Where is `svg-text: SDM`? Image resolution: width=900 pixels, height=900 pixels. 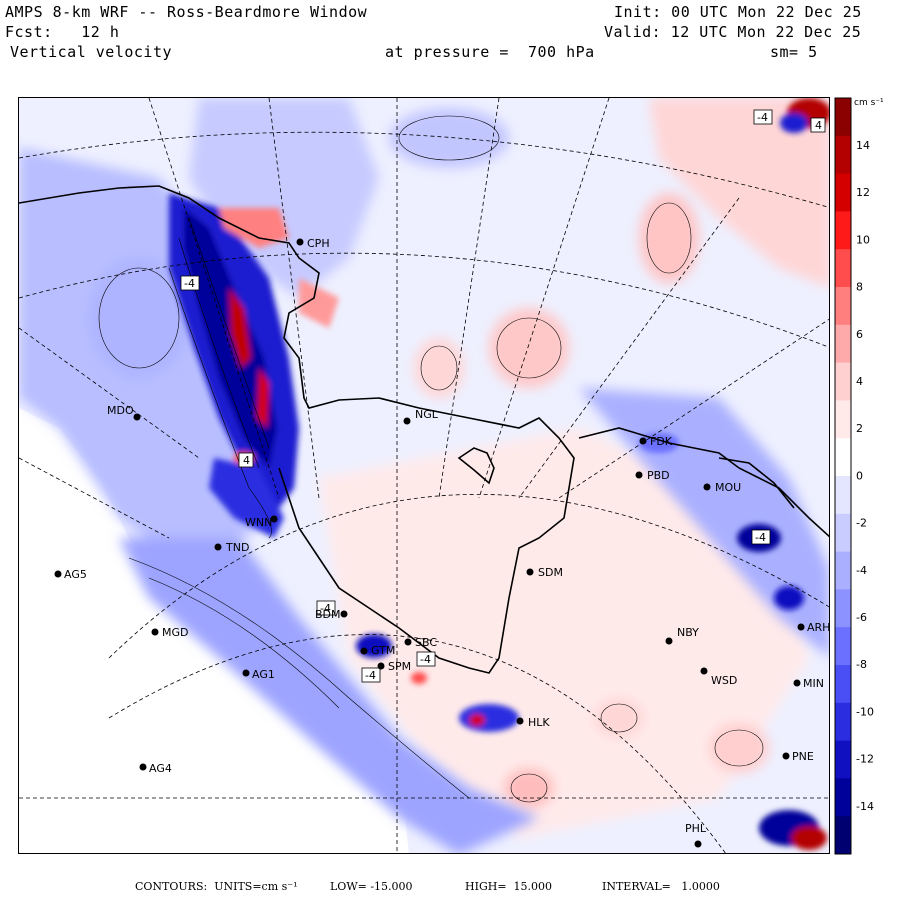
svg-text: SDM is located at coordinates (550, 572).